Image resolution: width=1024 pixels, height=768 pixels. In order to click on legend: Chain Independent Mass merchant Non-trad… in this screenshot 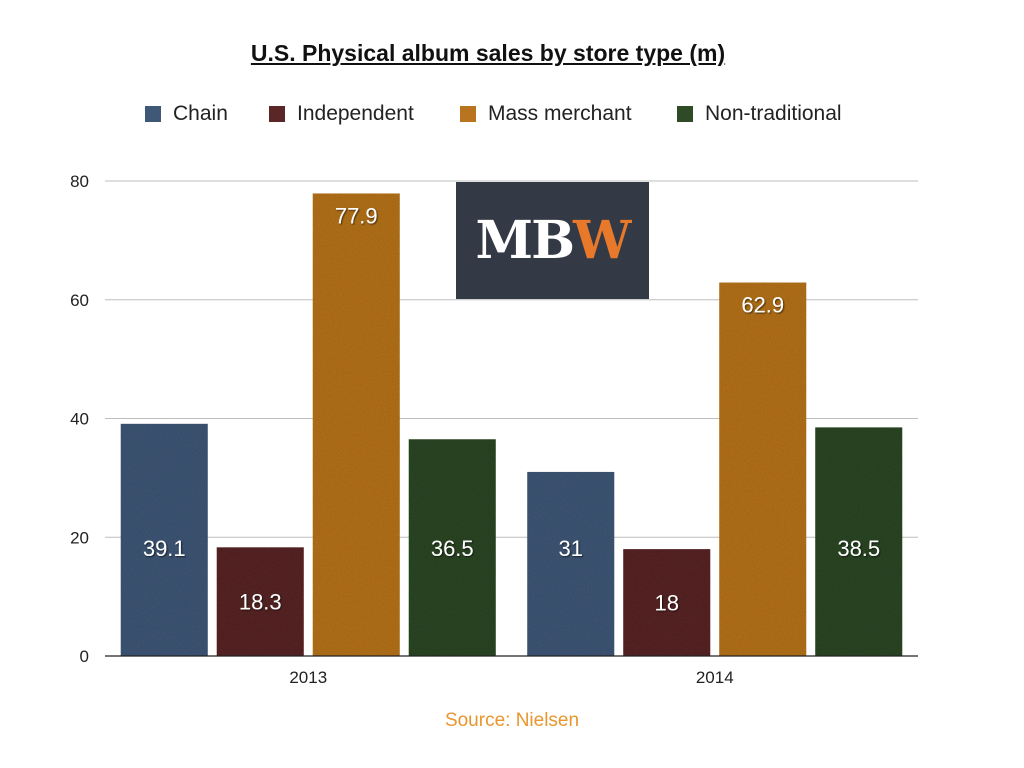, I will do `click(512, 114)`.